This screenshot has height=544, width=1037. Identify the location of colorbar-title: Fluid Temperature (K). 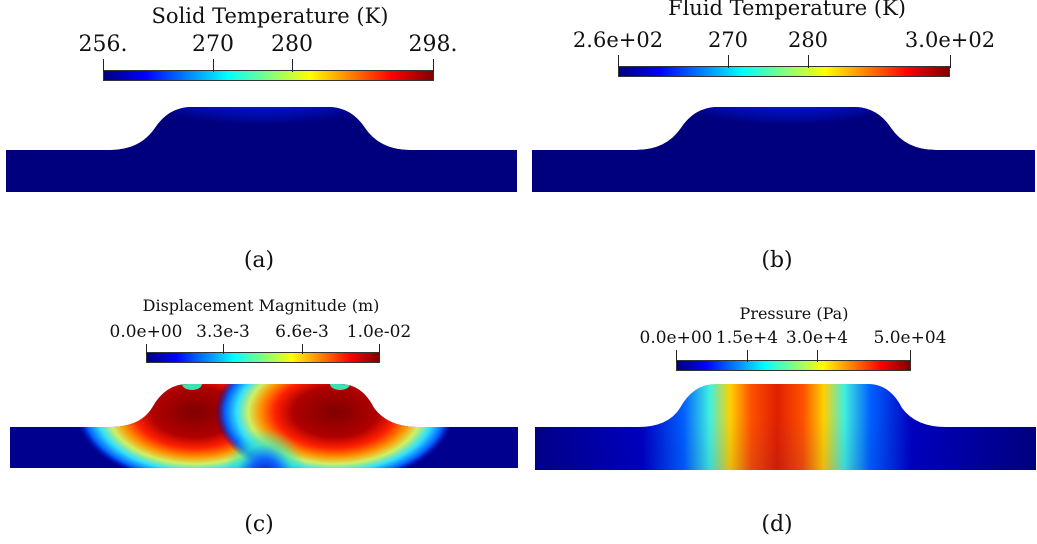
(787, 10).